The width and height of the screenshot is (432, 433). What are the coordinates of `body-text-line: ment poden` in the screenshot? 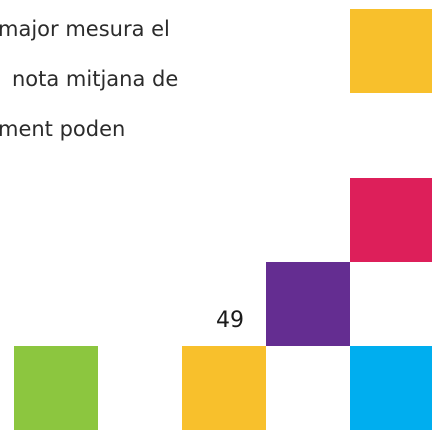 It's located at (63, 129).